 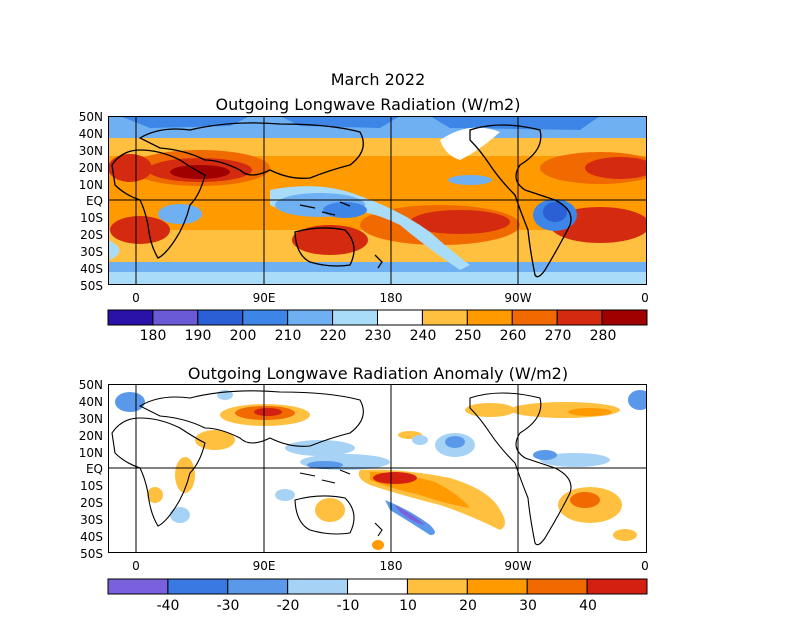 What do you see at coordinates (468, 606) in the screenshot?
I see `colorbar-label: 20` at bounding box center [468, 606].